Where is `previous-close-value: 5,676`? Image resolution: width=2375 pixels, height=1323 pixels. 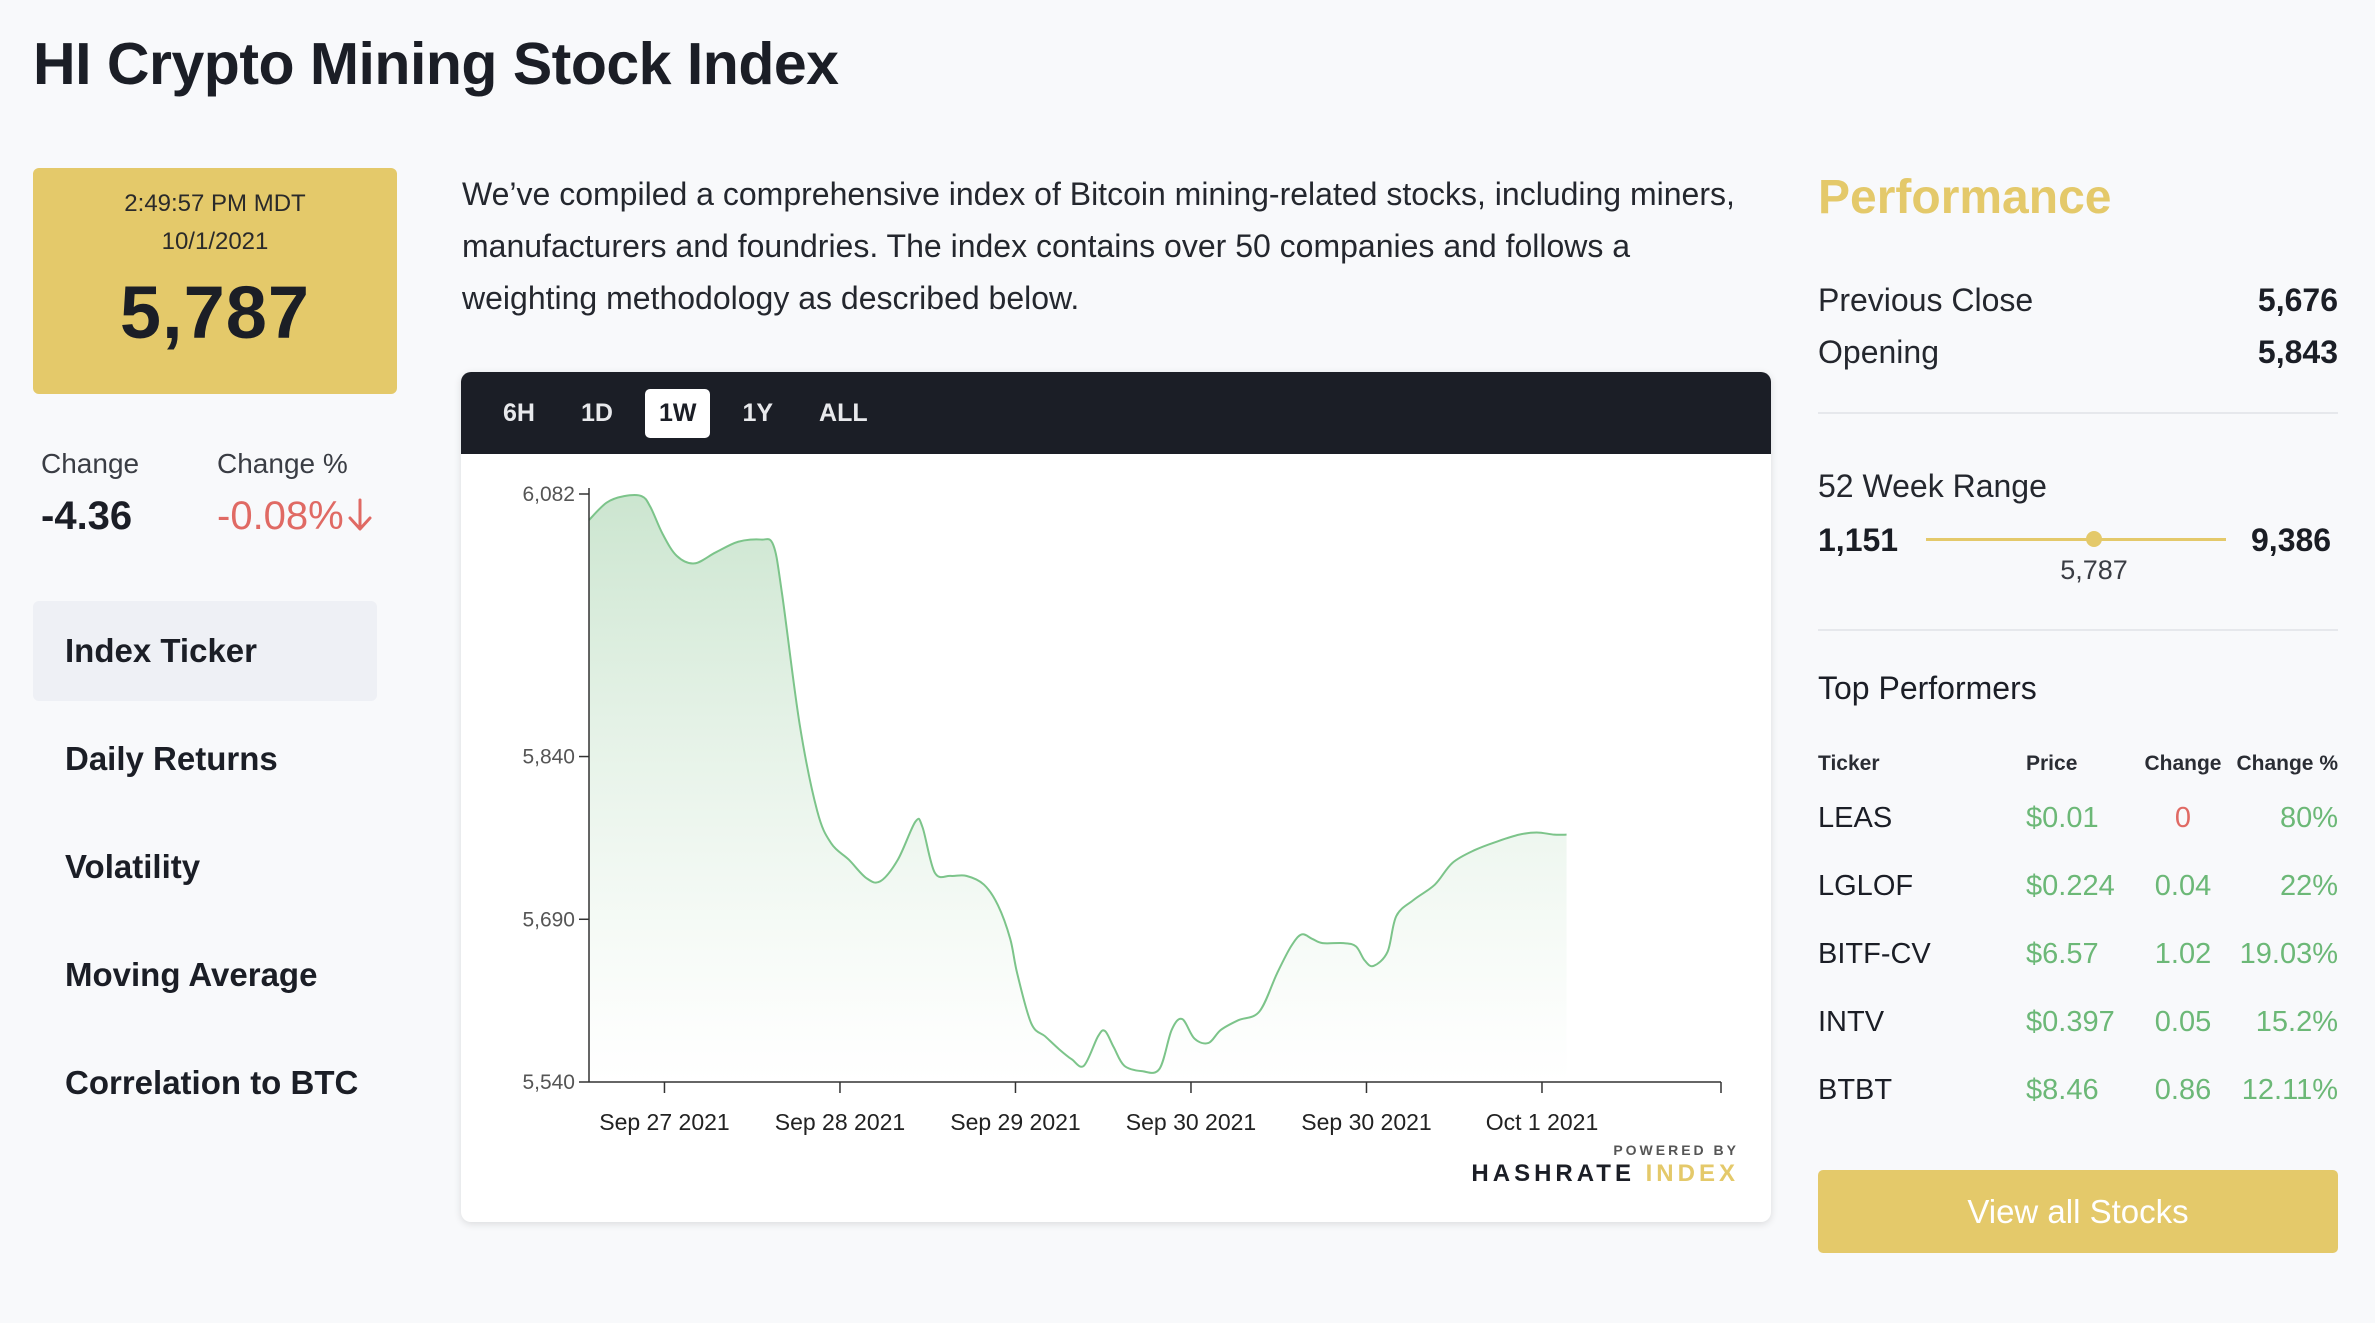 previous-close-value: 5,676 is located at coordinates (2297, 300).